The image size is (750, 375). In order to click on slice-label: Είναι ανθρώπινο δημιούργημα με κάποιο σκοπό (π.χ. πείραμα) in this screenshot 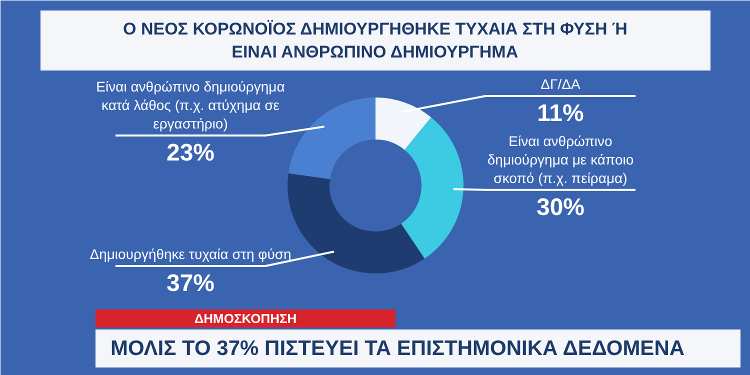, I will do `click(560, 159)`.